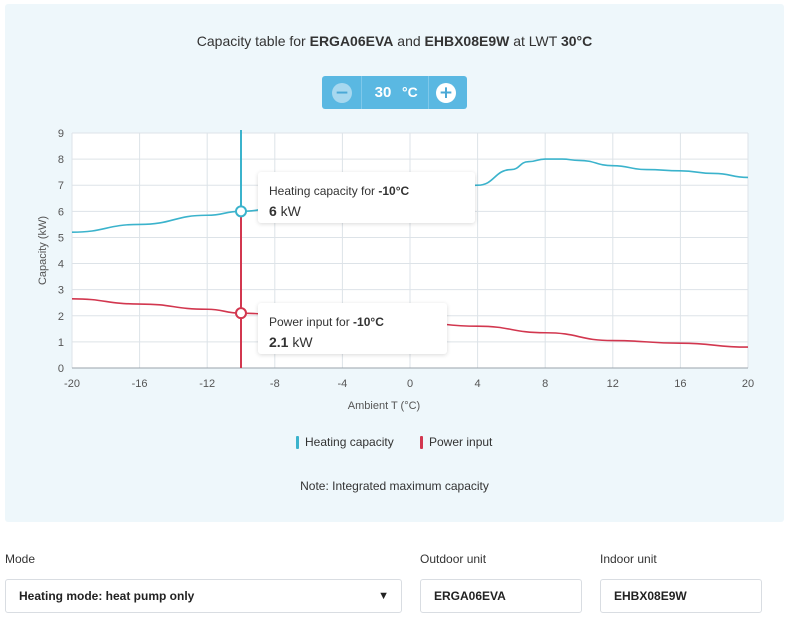 This screenshot has width=800, height=630. What do you see at coordinates (342, 93) in the screenshot?
I see `minus-icon: −` at bounding box center [342, 93].